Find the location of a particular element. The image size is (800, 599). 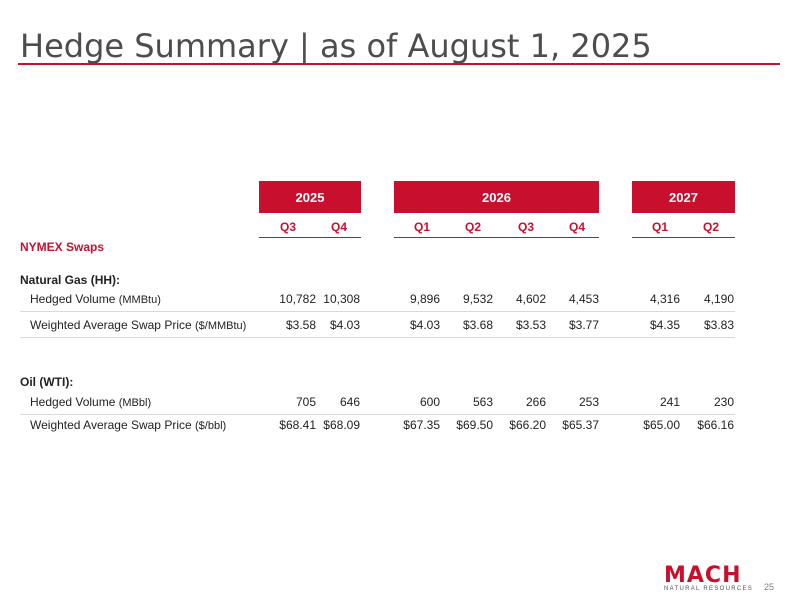

table-cell: 4,453 is located at coordinates (583, 299).